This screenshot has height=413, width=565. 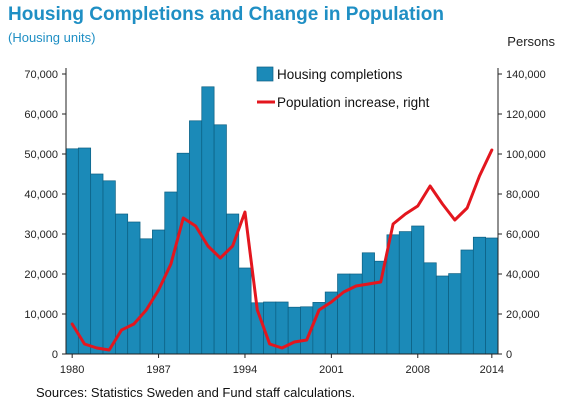 What do you see at coordinates (41, 315) in the screenshot?
I see `left-tick-label: 10,000` at bounding box center [41, 315].